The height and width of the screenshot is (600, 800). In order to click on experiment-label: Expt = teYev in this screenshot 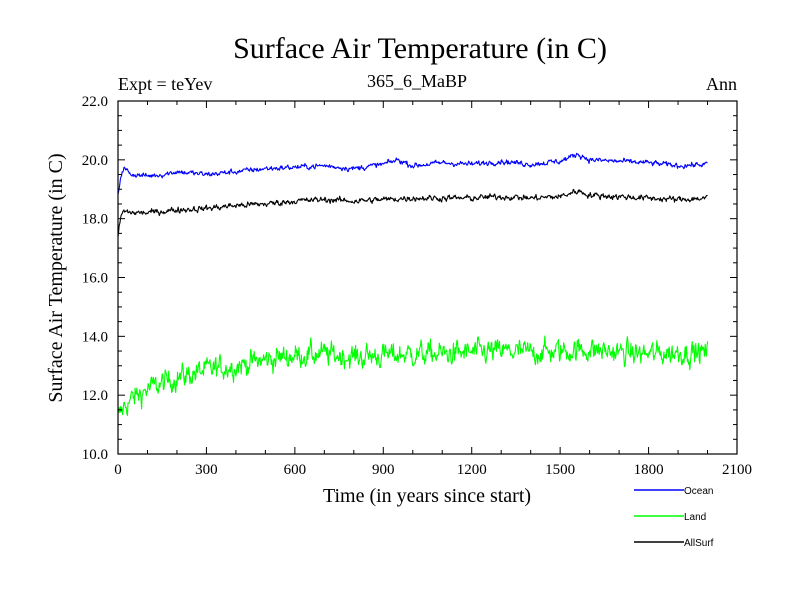, I will do `click(165, 84)`.